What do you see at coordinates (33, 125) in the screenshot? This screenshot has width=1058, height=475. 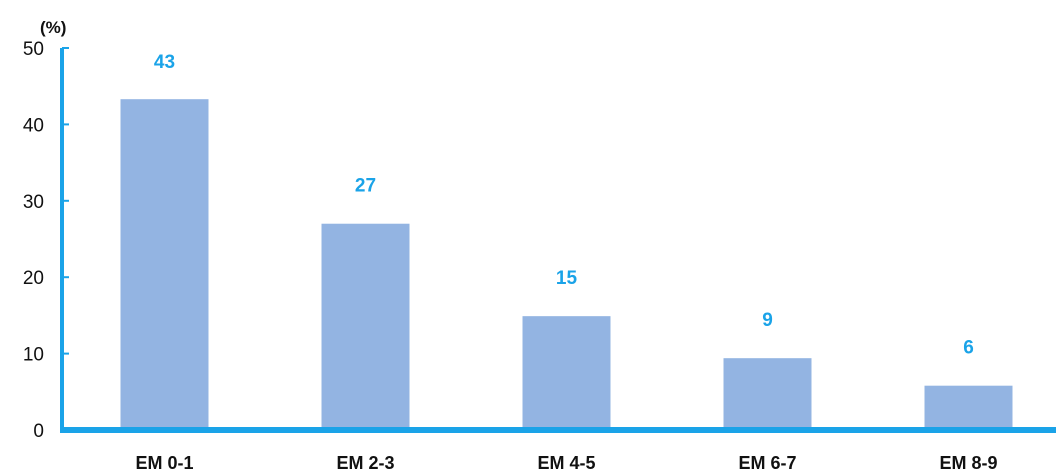 I see `y-tick-label: 40` at bounding box center [33, 125].